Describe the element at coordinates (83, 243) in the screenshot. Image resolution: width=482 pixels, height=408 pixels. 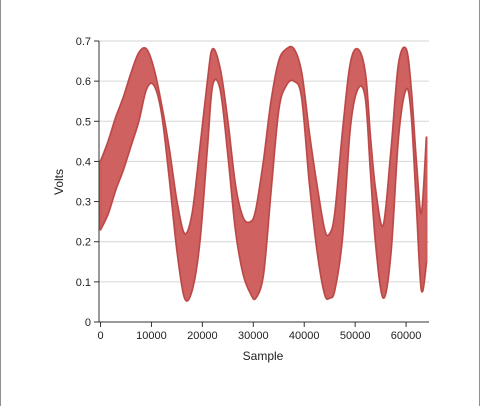
I see `y-tick-label: 0.2` at that location.